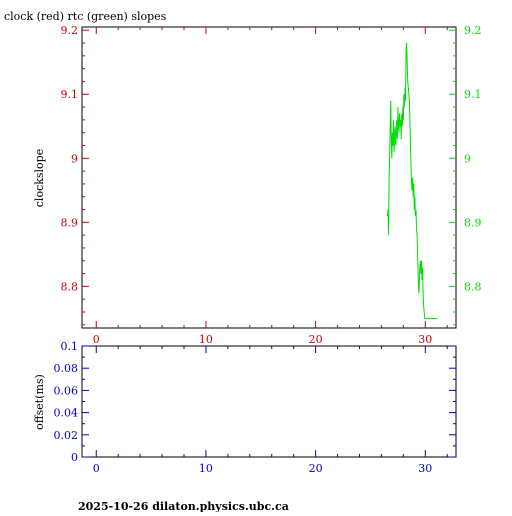  What do you see at coordinates (425, 339) in the screenshot?
I see `top-x-tick-label: 30` at bounding box center [425, 339].